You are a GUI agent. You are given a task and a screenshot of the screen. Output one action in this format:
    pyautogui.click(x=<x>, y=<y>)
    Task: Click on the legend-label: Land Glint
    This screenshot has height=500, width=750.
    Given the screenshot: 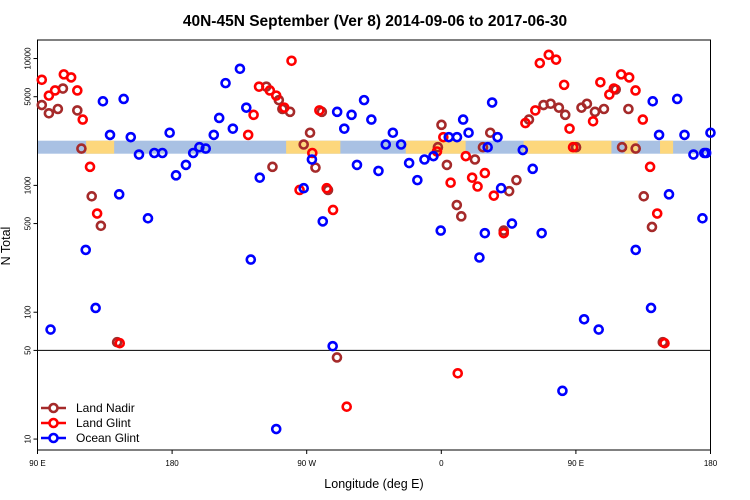 What is the action you would take?
    pyautogui.click(x=103, y=423)
    